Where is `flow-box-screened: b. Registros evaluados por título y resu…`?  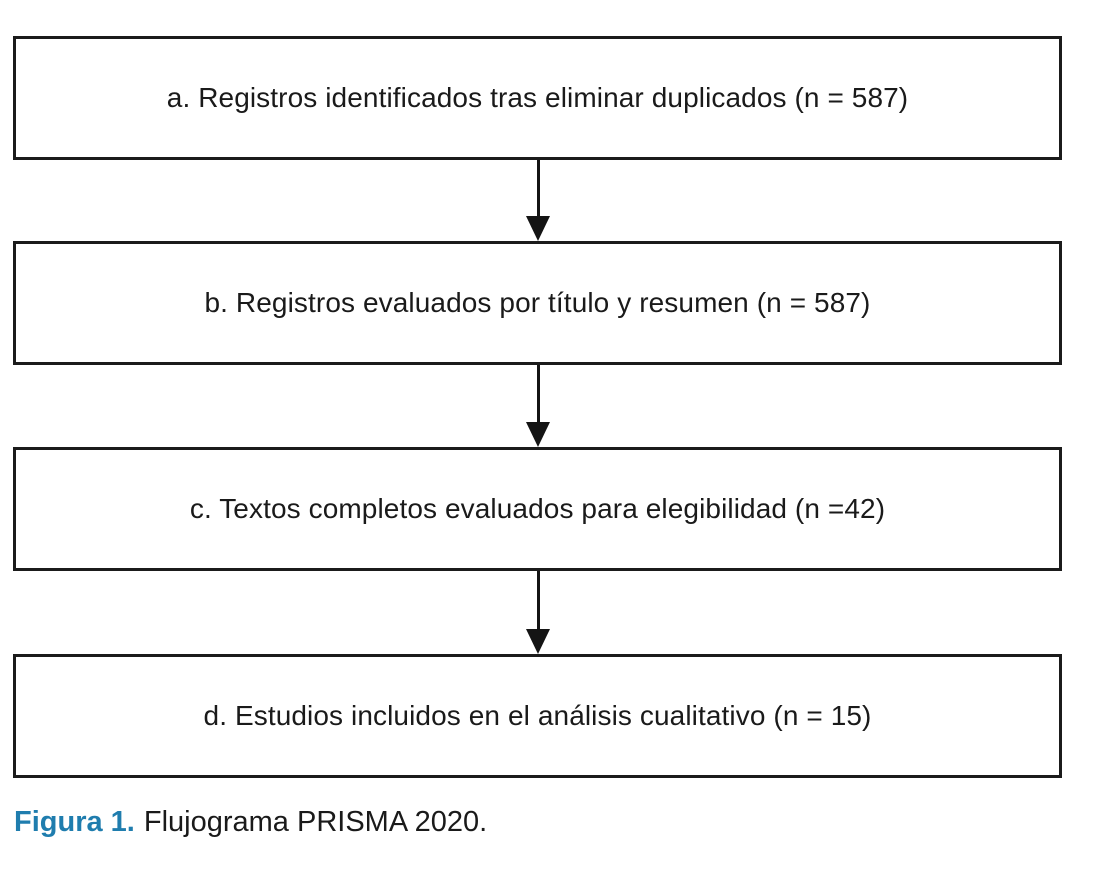
flow-box-screened: b. Registros evaluados por título y resu… is located at coordinates (537, 303).